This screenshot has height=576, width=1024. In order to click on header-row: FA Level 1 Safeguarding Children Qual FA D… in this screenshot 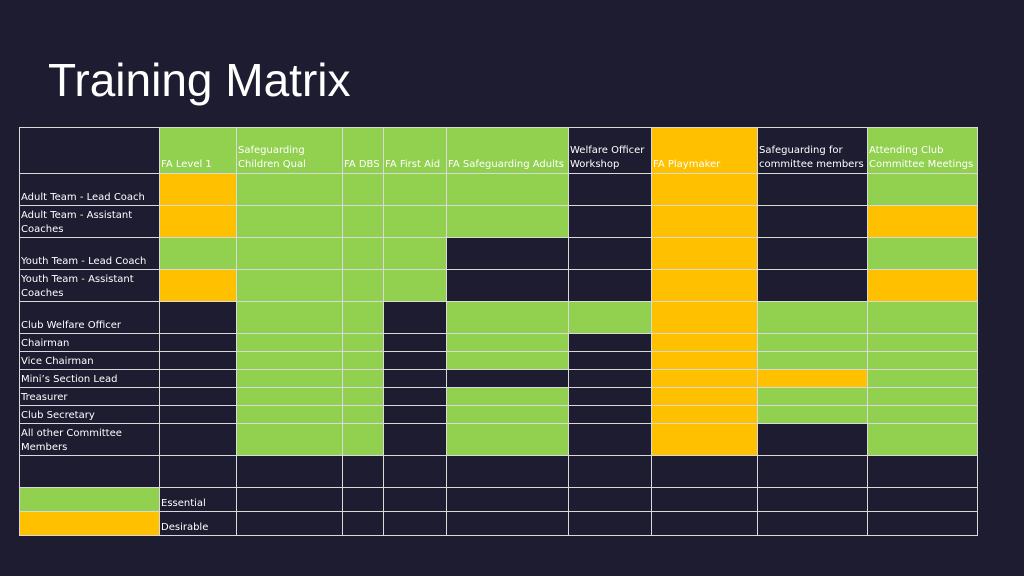, I will do `click(499, 151)`.